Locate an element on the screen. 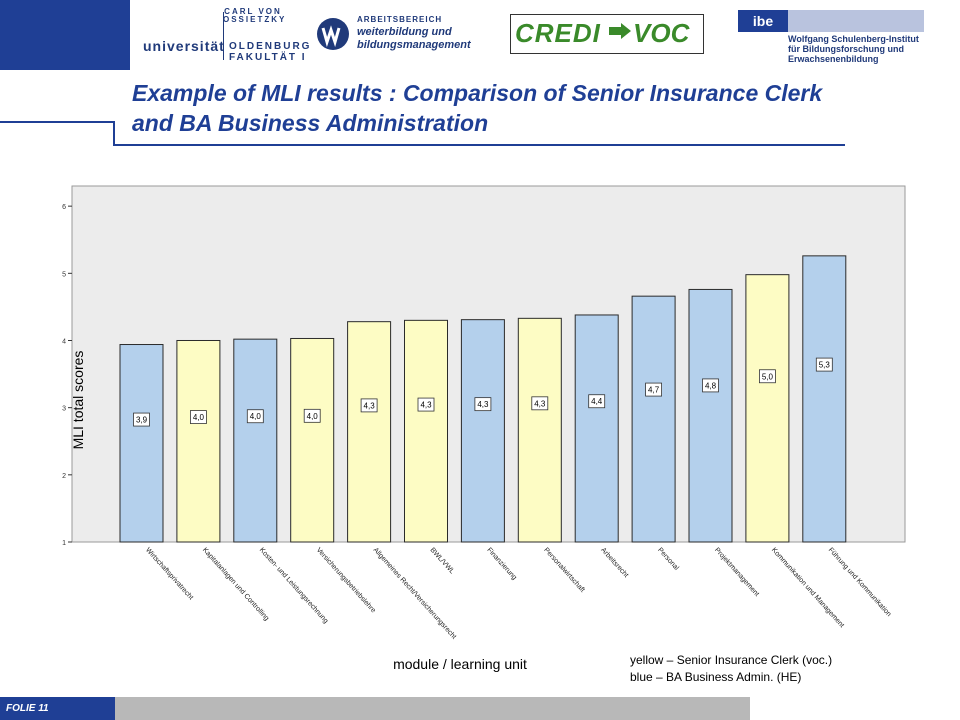 This screenshot has width=960, height=720. data-label: 4,7 is located at coordinates (654, 390).